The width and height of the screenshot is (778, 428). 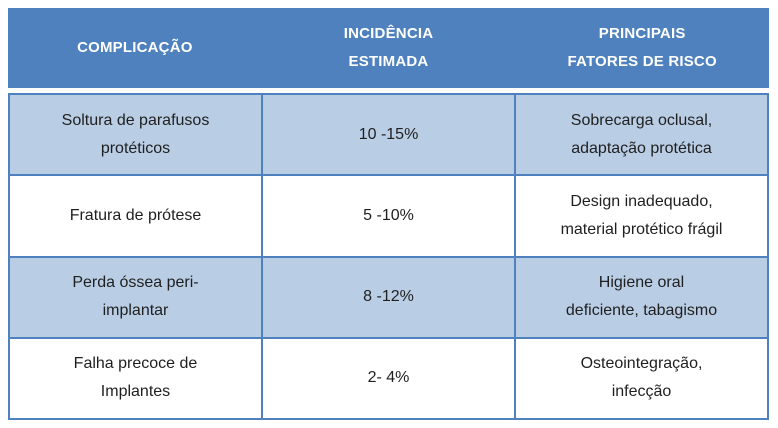 I want to click on cell-incidence: 8 -12%, so click(x=389, y=297).